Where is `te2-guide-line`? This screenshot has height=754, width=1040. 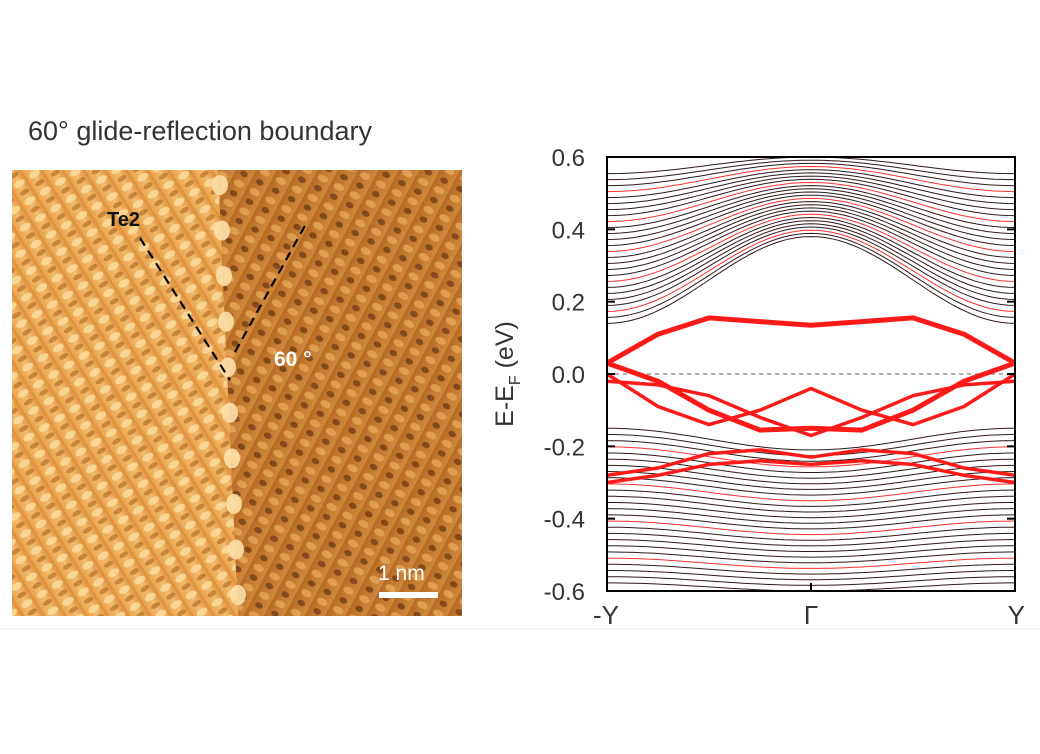 te2-guide-line is located at coordinates (185, 309).